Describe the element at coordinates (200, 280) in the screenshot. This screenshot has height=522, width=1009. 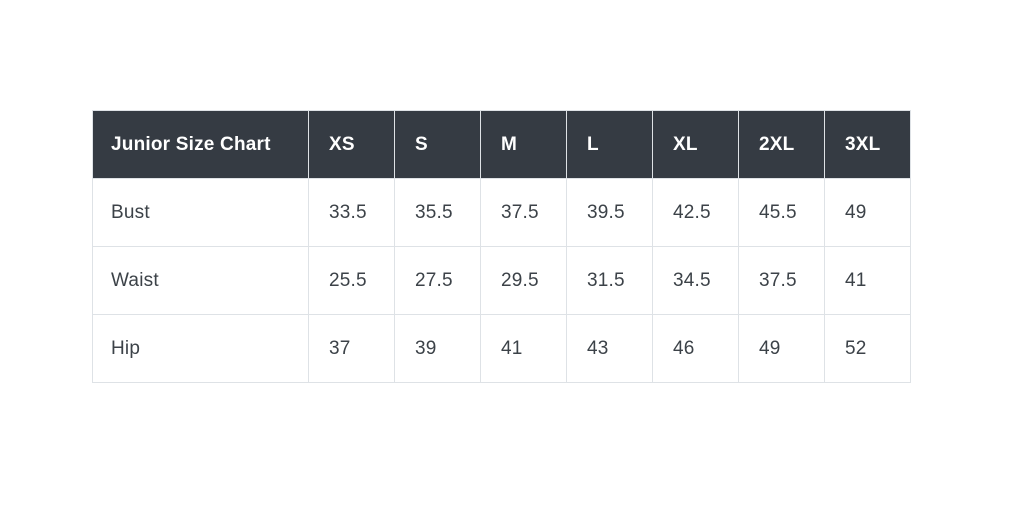
I see `row-label-waist: Waist` at that location.